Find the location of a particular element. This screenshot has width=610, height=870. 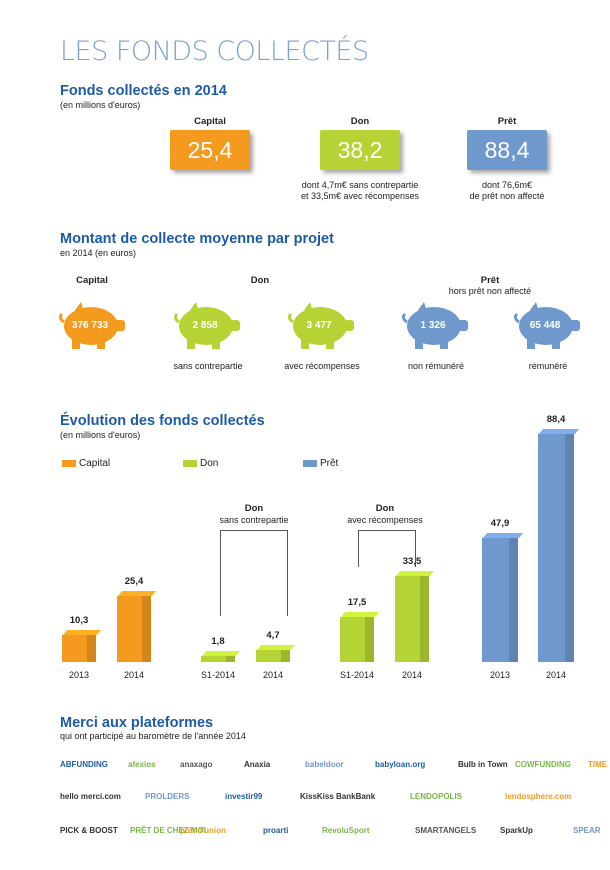

page-title: LES FONDS COLLECTÉS is located at coordinates (214, 51).